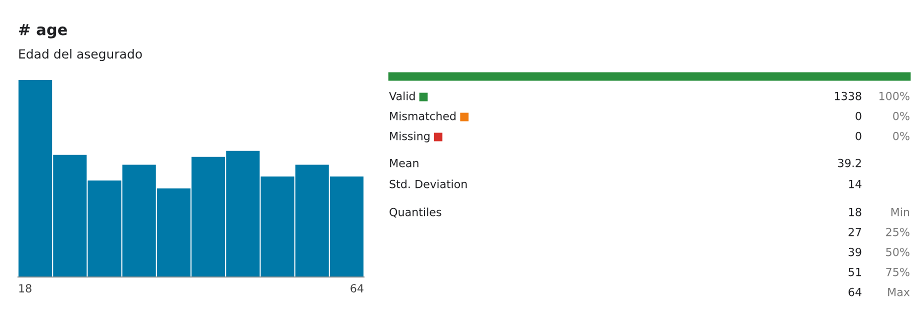 The width and height of the screenshot is (921, 315). I want to click on text: Quantiles, so click(416, 213).